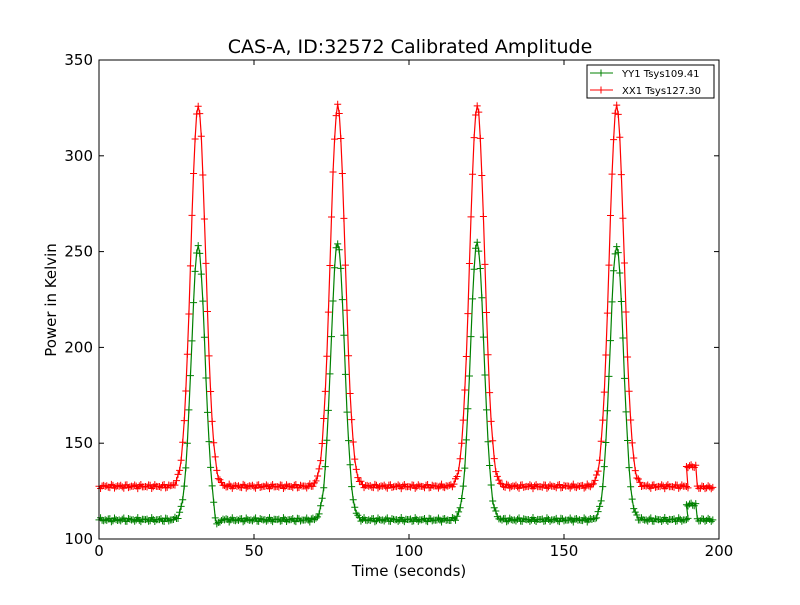 This screenshot has width=800, height=605. Describe the element at coordinates (78, 443) in the screenshot. I see `y-tick-label: 150` at that location.